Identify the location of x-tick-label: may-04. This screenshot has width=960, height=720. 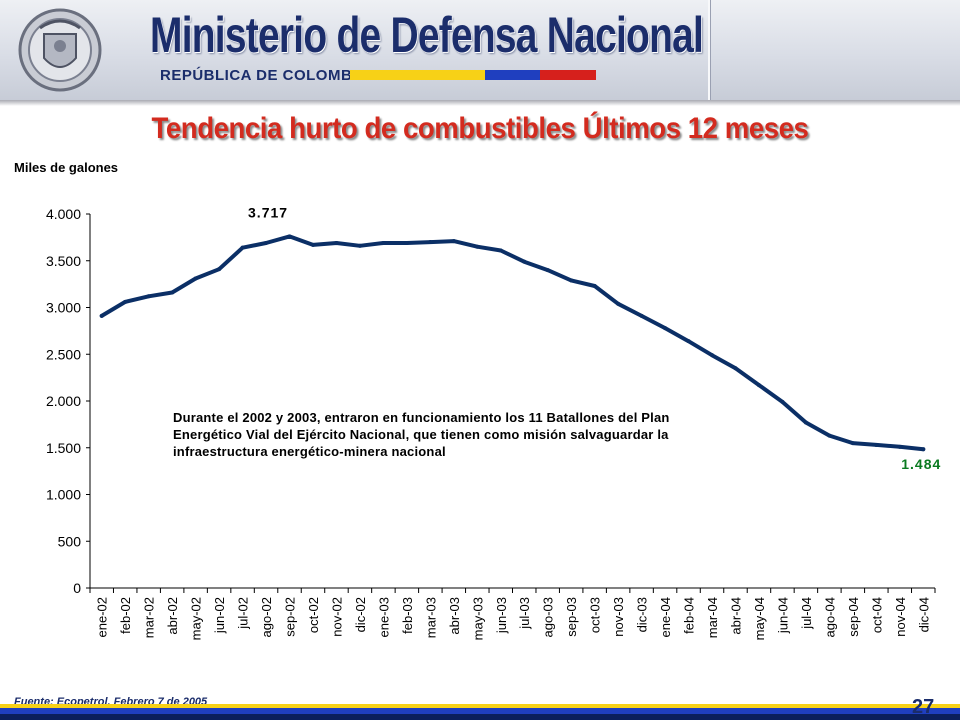
(759, 618).